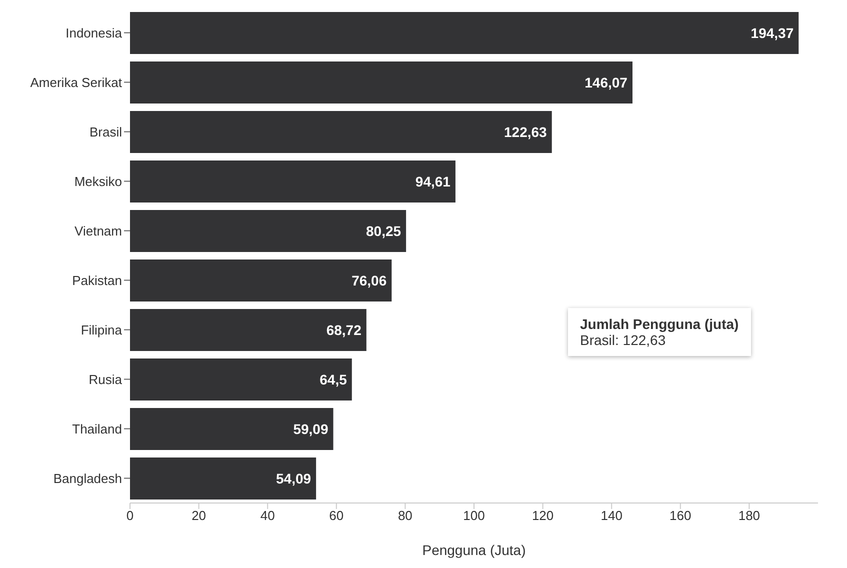 The height and width of the screenshot is (568, 847). What do you see at coordinates (606, 82) in the screenshot?
I see `data-label: 146,07` at bounding box center [606, 82].